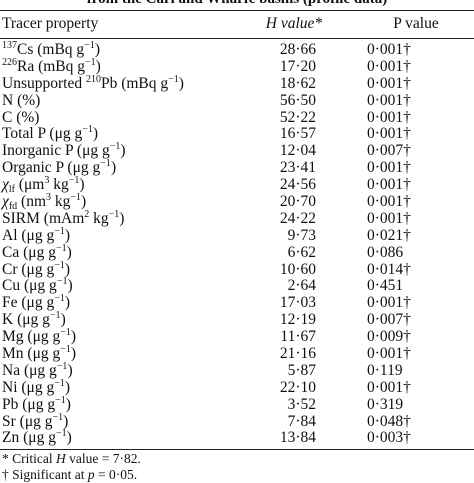 The height and width of the screenshot is (483, 474). I want to click on h-value-cell: 56·50, so click(297, 100).